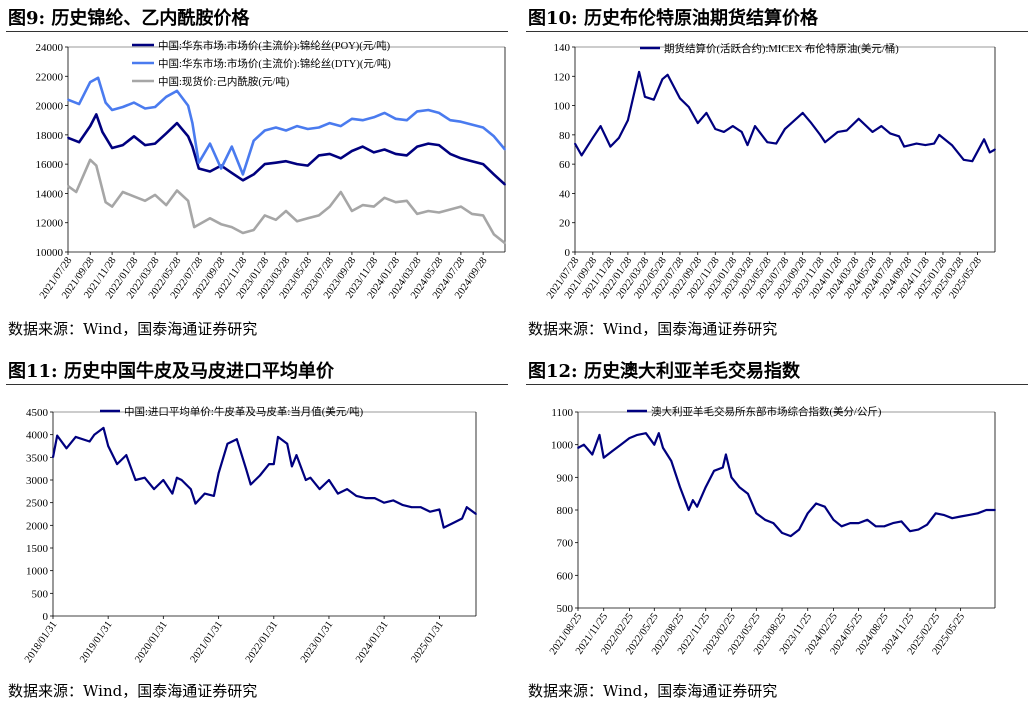 The height and width of the screenshot is (705, 1032). What do you see at coordinates (37, 436) in the screenshot?
I see `y-tick-label: 4000` at bounding box center [37, 436].